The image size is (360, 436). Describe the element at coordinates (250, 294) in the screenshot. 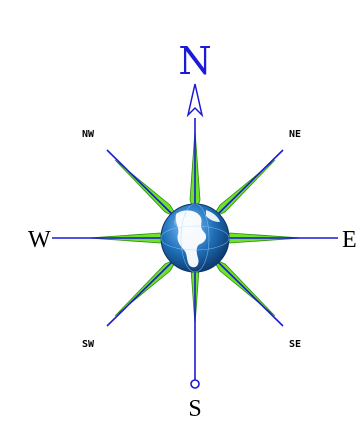

I see `needle-southeast` at that location.